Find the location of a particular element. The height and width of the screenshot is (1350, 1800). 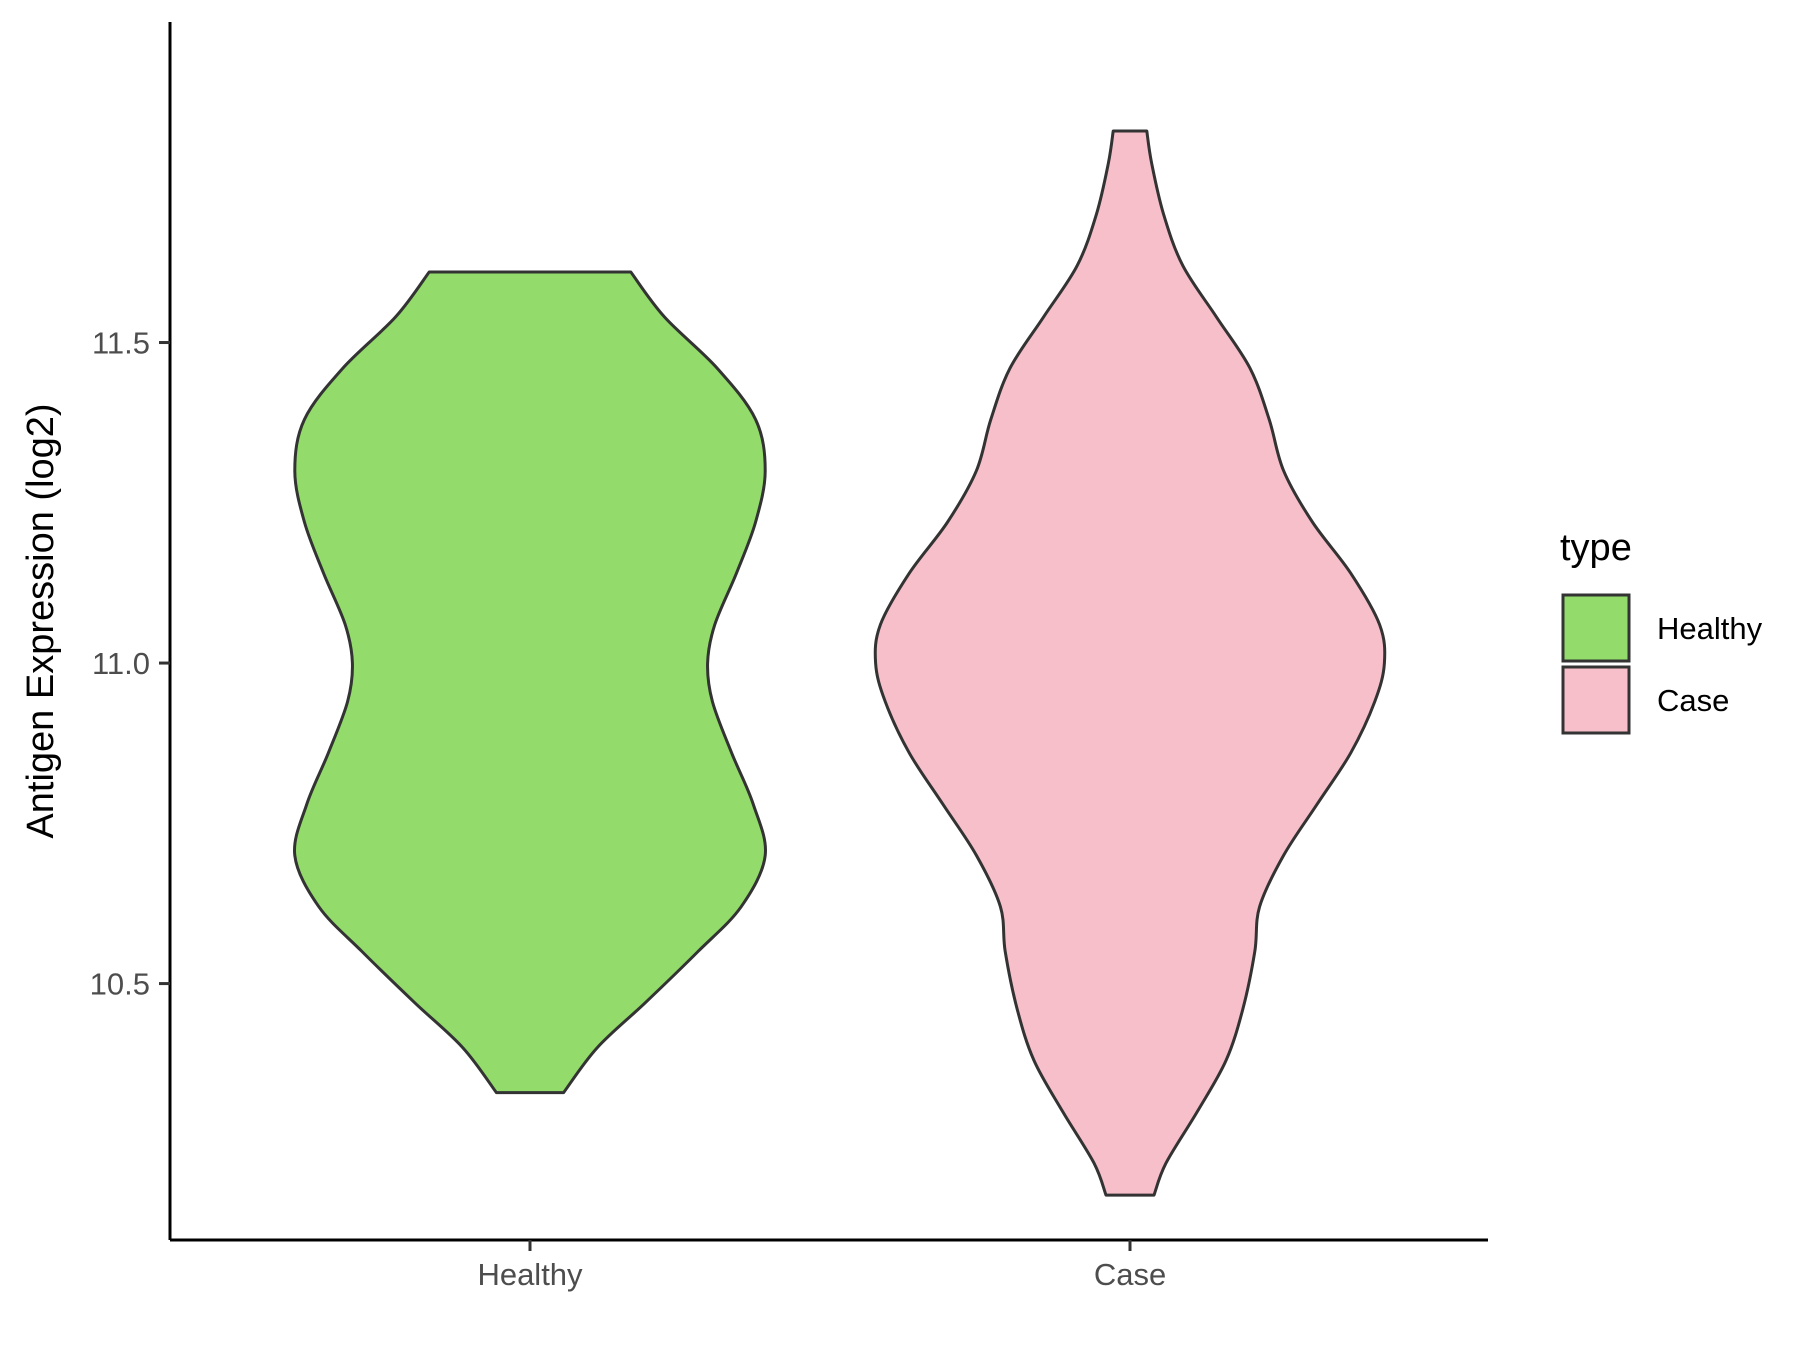

legend: type Healthy Case is located at coordinates (1661, 631).